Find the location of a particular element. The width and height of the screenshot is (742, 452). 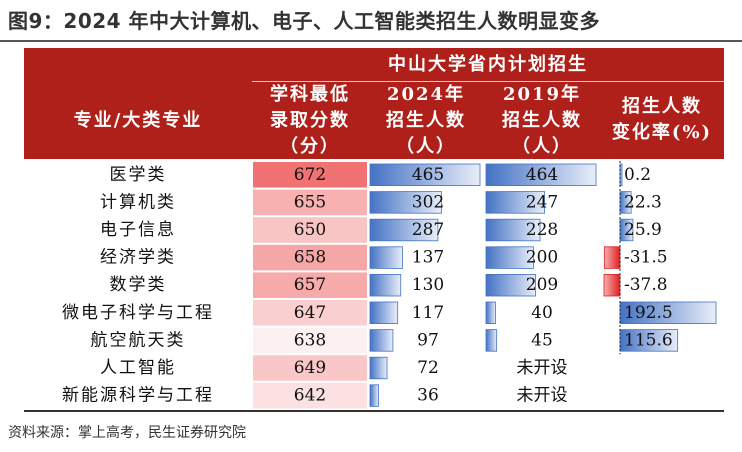

change-rate-value: 0.2 is located at coordinates (637, 175).